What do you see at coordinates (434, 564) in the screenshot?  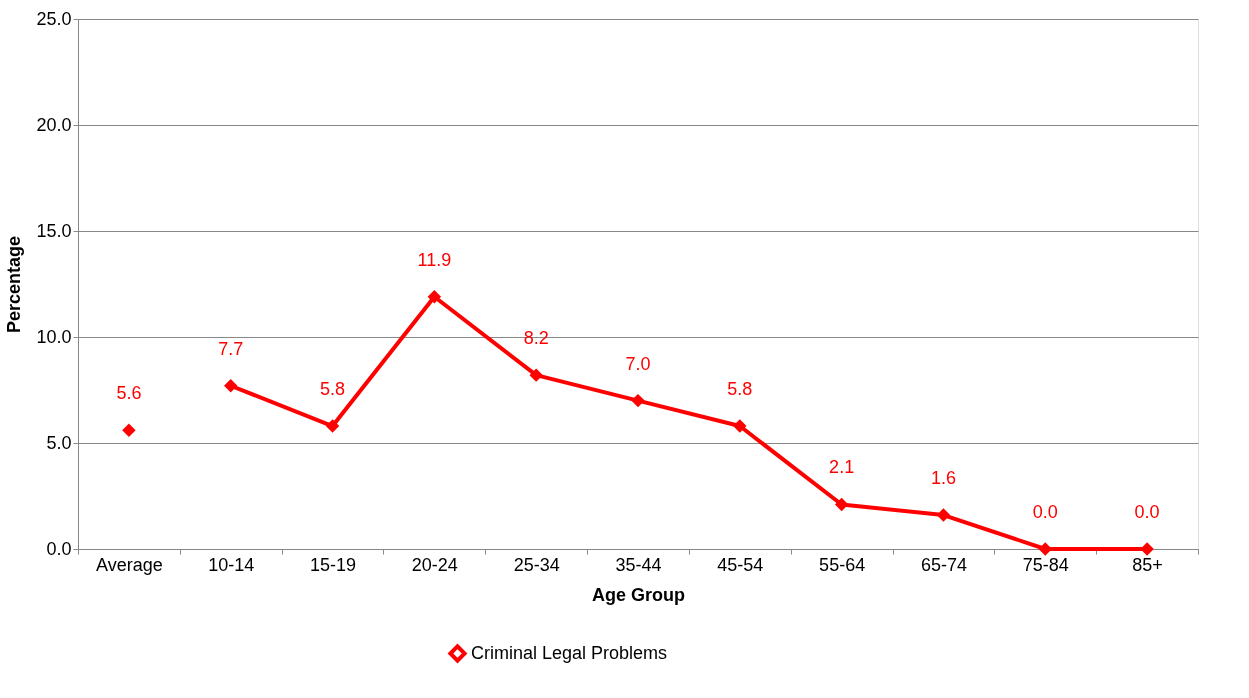 I see `x-tick-label: 20-24` at bounding box center [434, 564].